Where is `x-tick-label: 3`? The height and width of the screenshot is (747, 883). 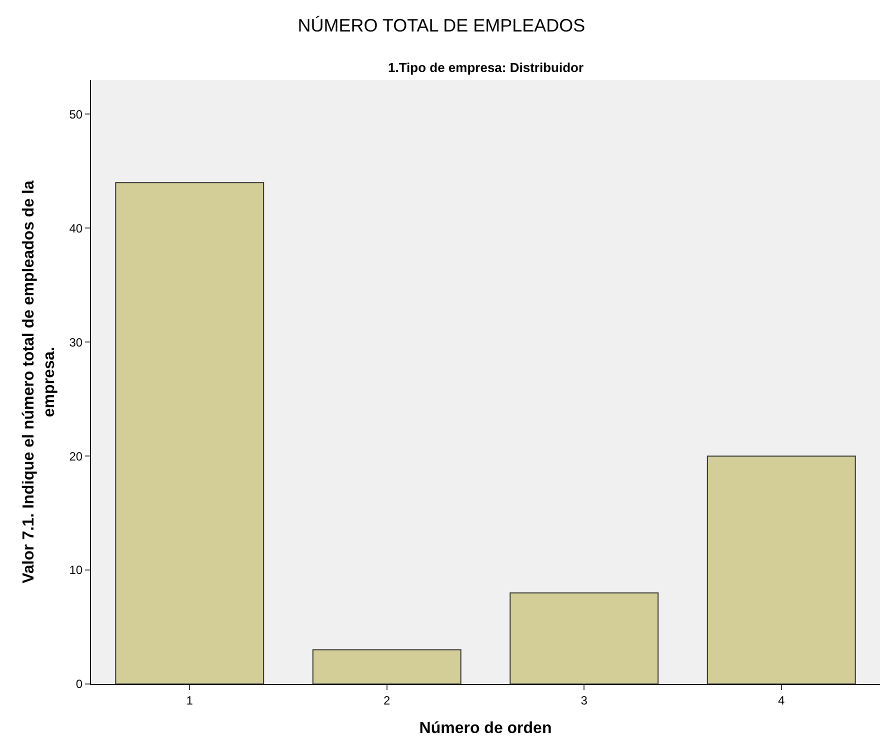
x-tick-label: 3 is located at coordinates (584, 700).